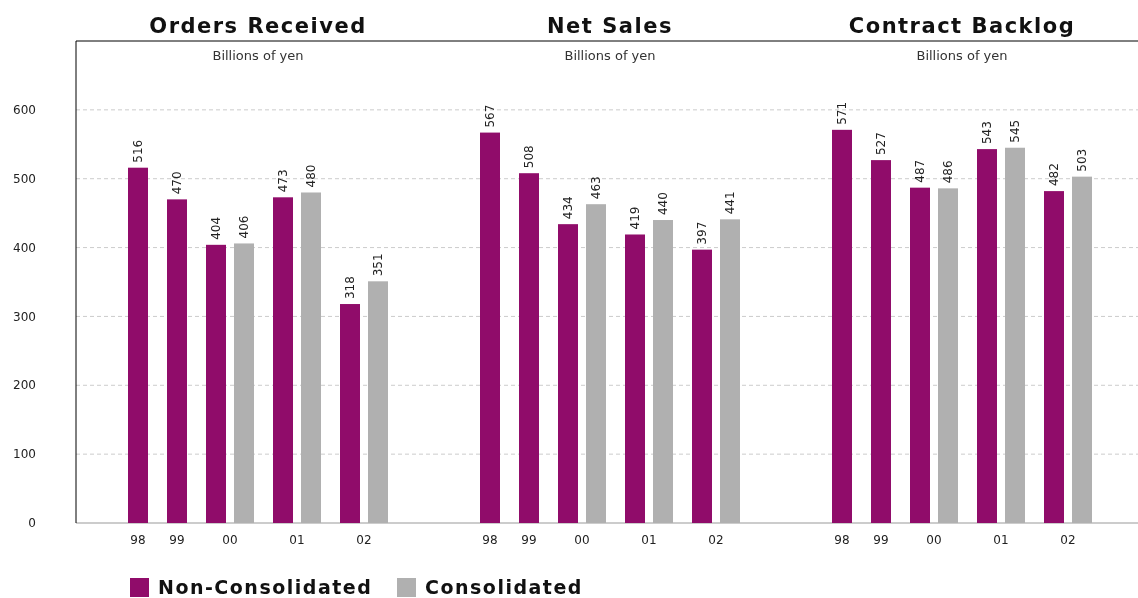 The height and width of the screenshot is (598, 1138). Describe the element at coordinates (730, 203) in the screenshot. I see `data-label: 441` at that location.